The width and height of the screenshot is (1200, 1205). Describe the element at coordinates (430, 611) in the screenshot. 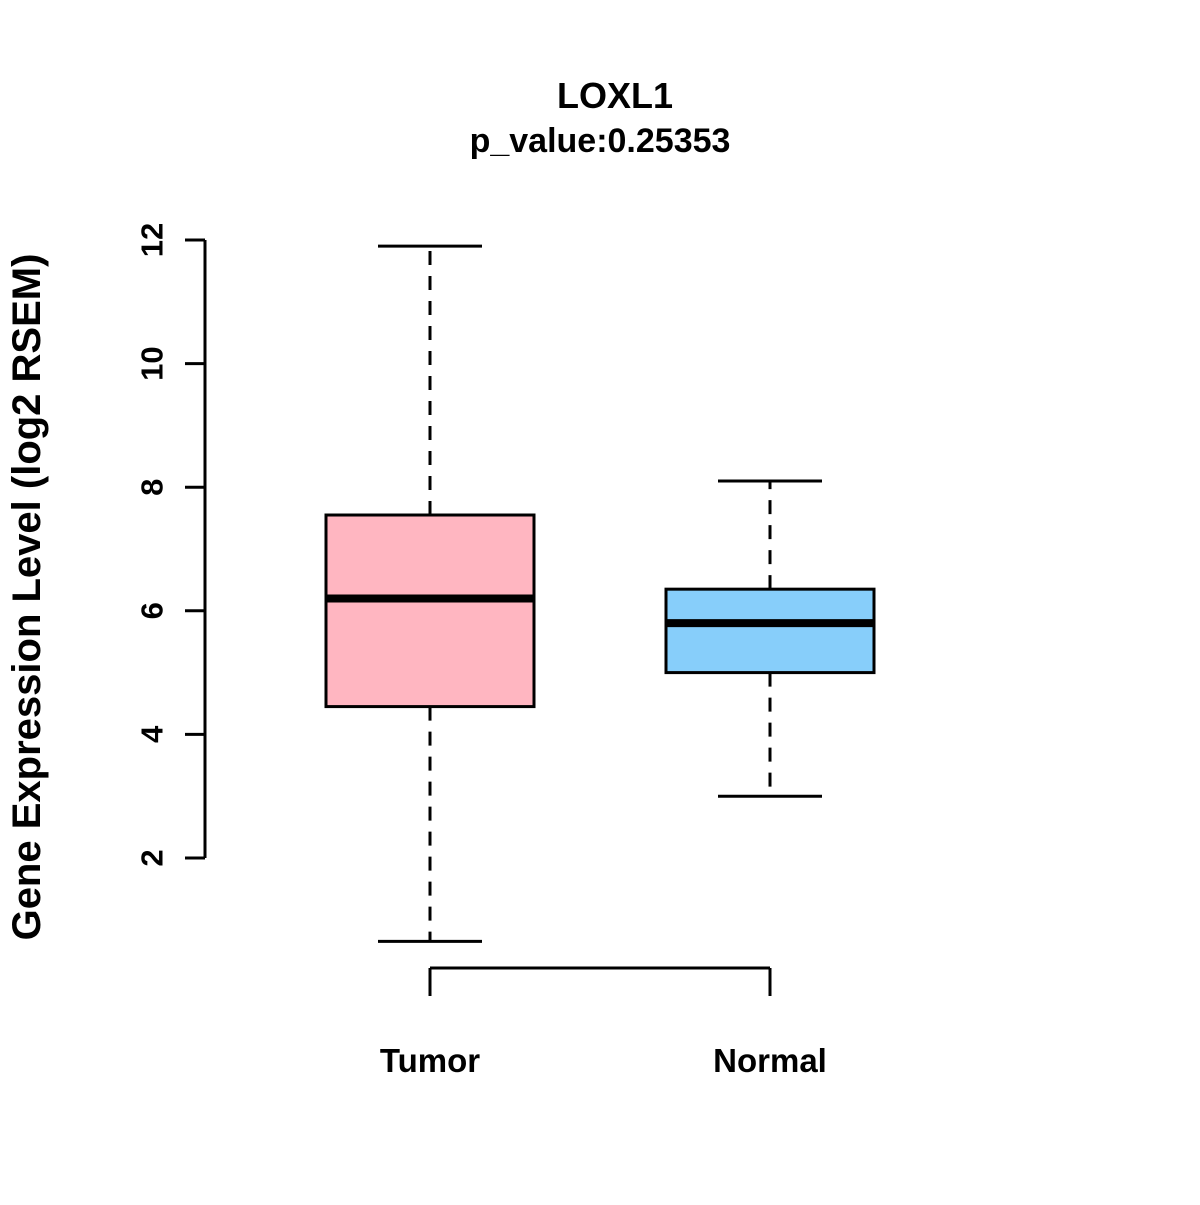

I see `tumor-box` at that location.